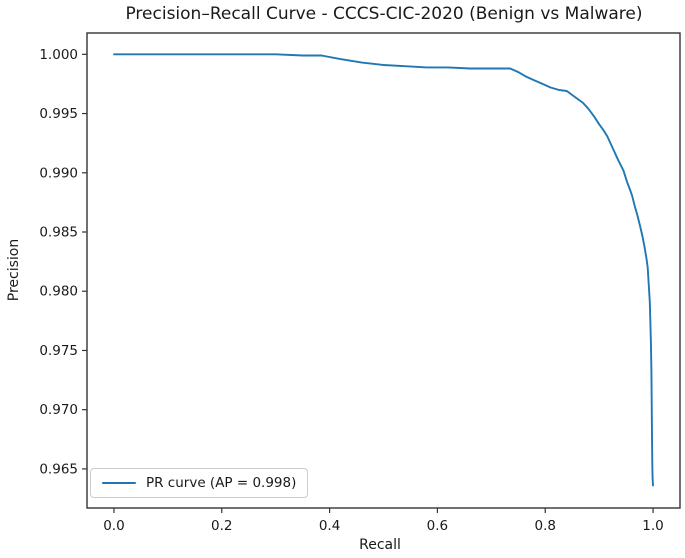 The width and height of the screenshot is (685, 558). What do you see at coordinates (221, 526) in the screenshot?
I see `x-tick-label: 0.2` at bounding box center [221, 526].